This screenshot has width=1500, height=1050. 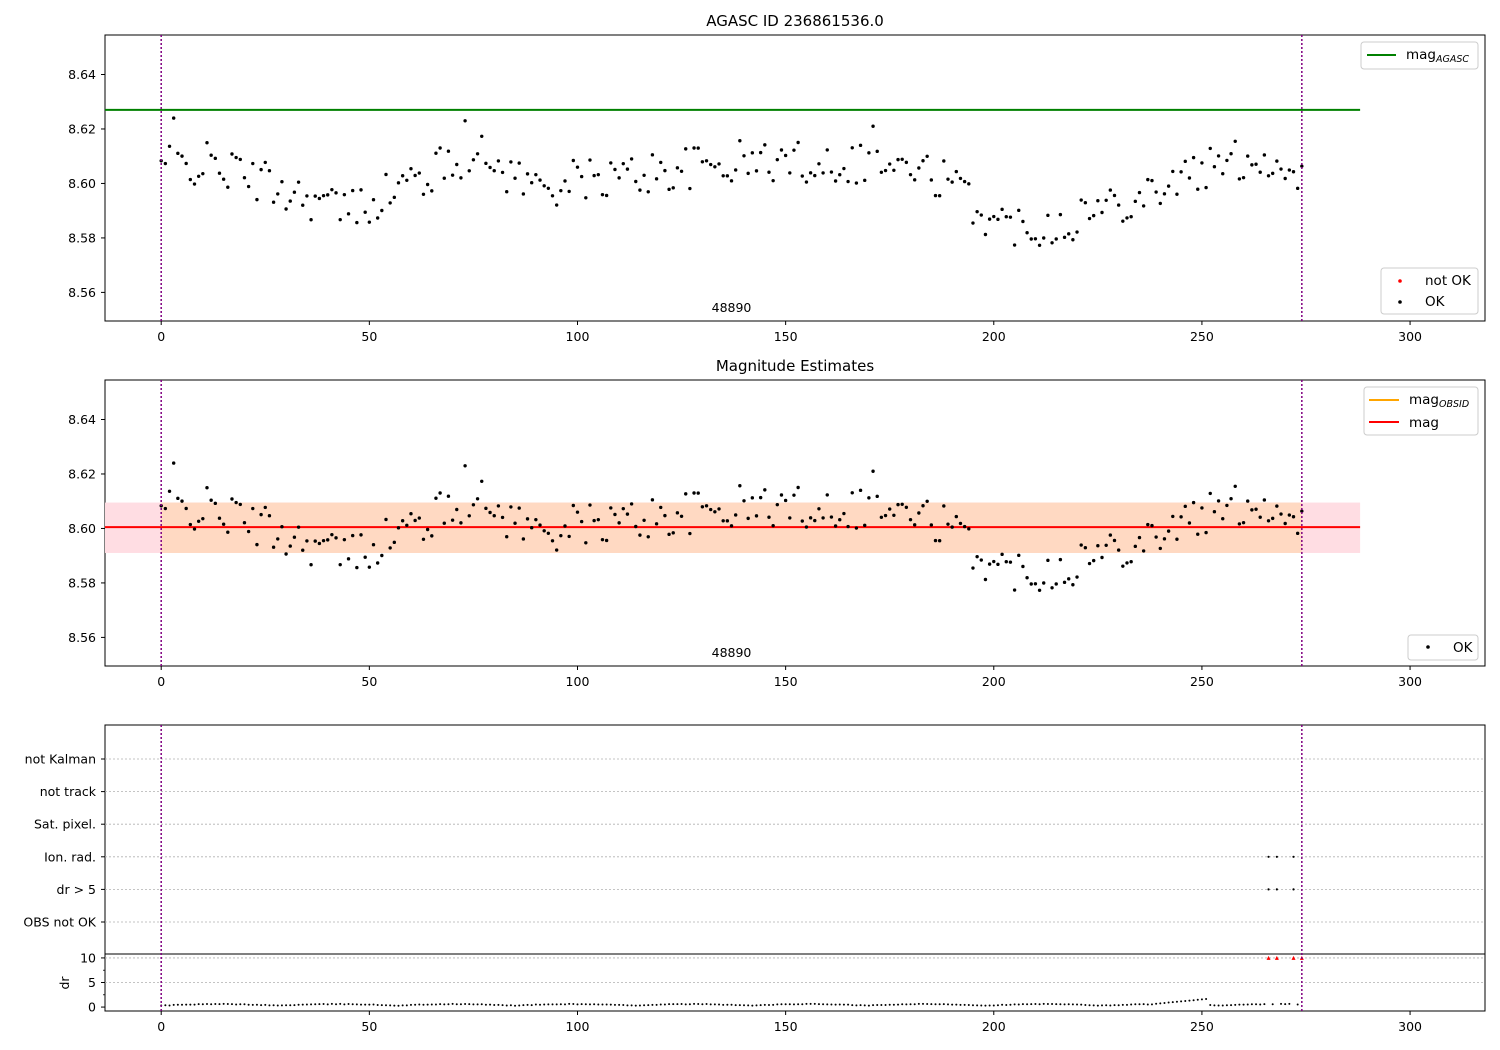 I want to click on legend-estimates-bottom: OK, so click(x=1443, y=647).